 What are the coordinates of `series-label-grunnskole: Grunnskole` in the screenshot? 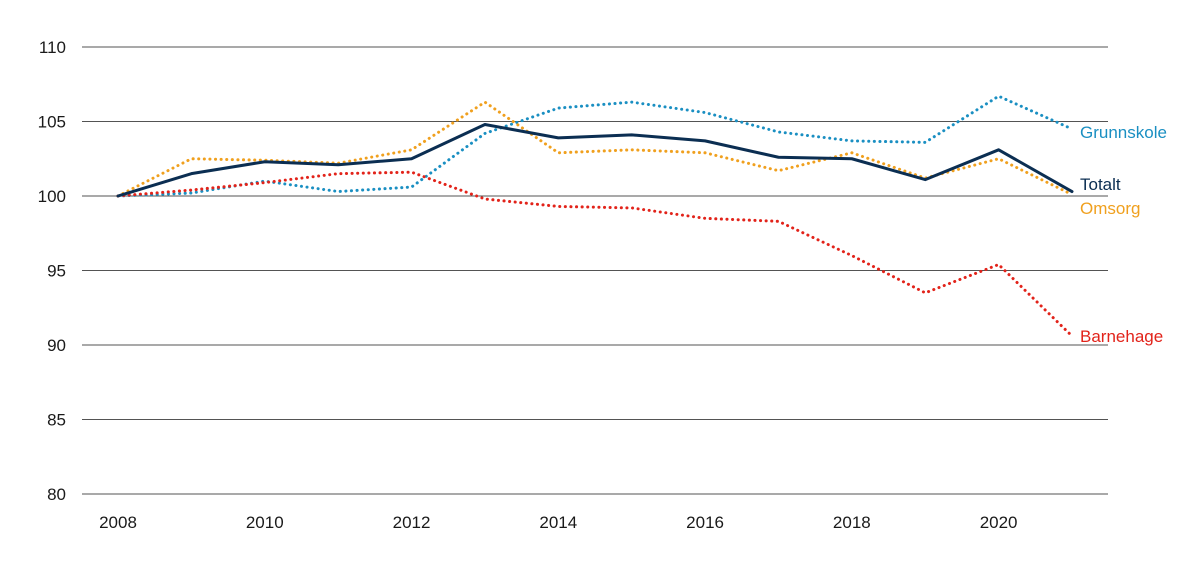 It's located at (1123, 132).